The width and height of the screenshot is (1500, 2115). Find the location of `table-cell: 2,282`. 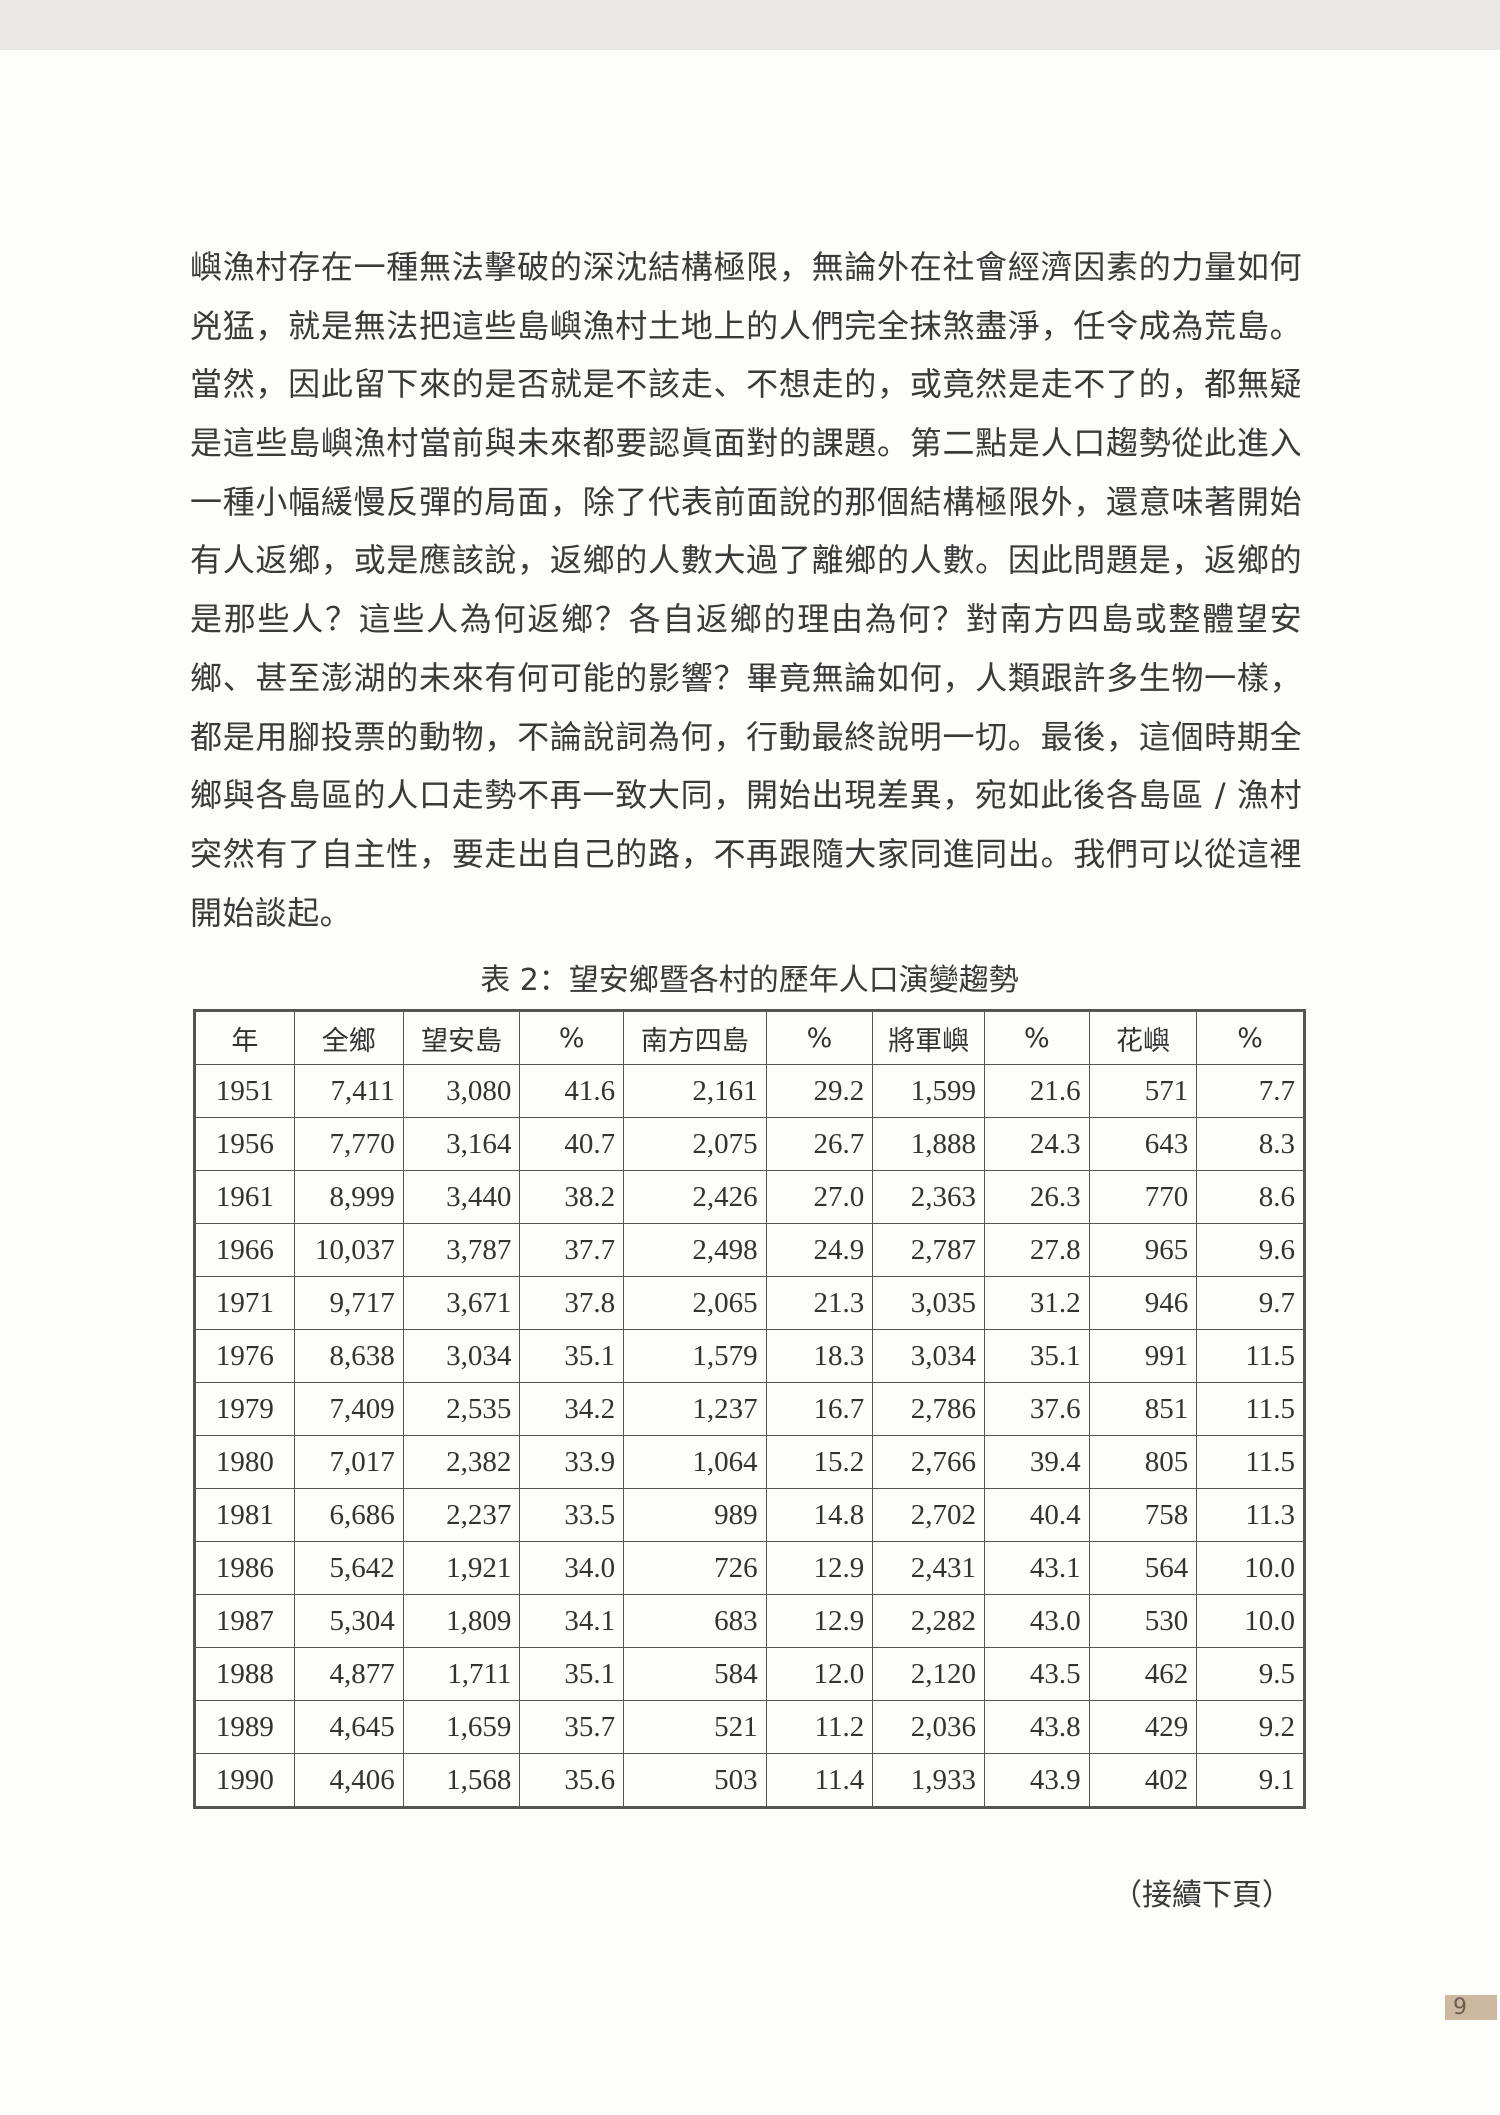

table-cell: 2,282 is located at coordinates (928, 1621).